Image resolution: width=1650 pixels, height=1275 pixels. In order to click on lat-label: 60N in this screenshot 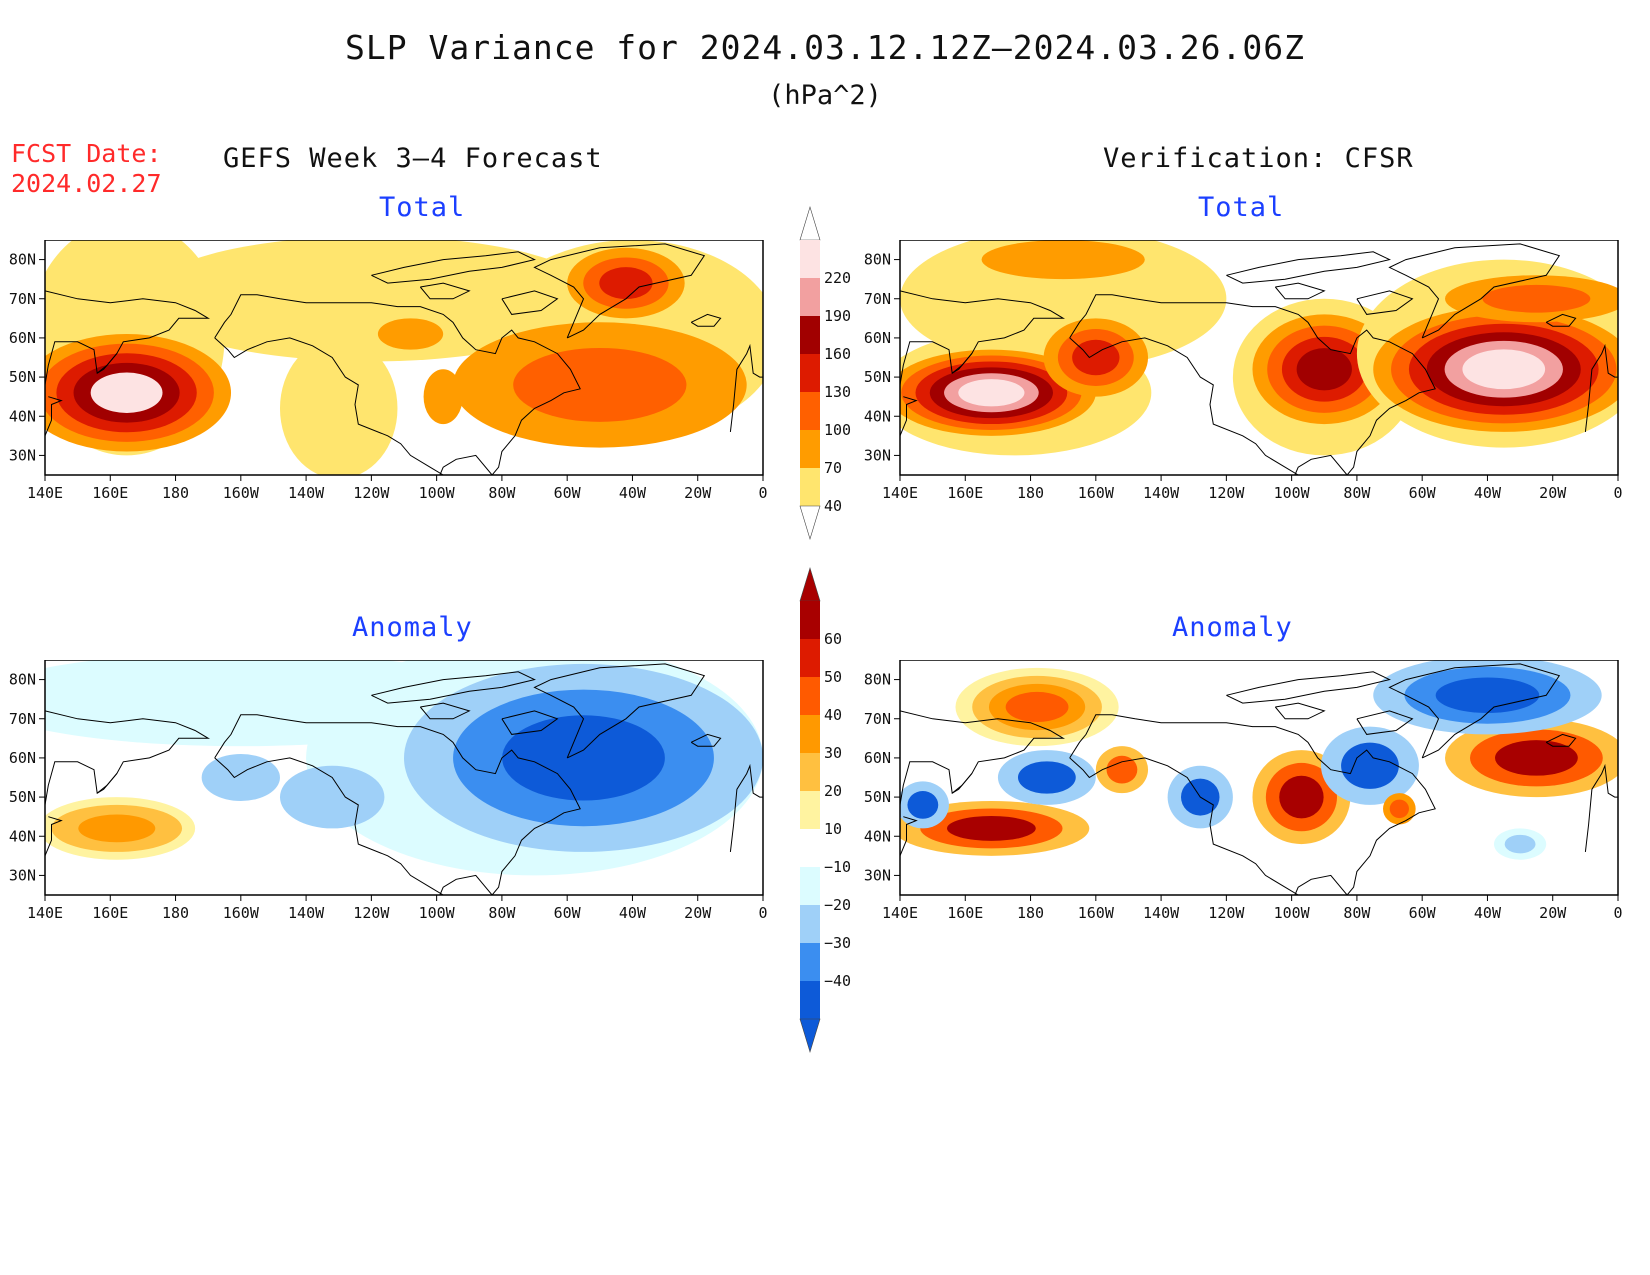, I will do `click(877, 338)`.